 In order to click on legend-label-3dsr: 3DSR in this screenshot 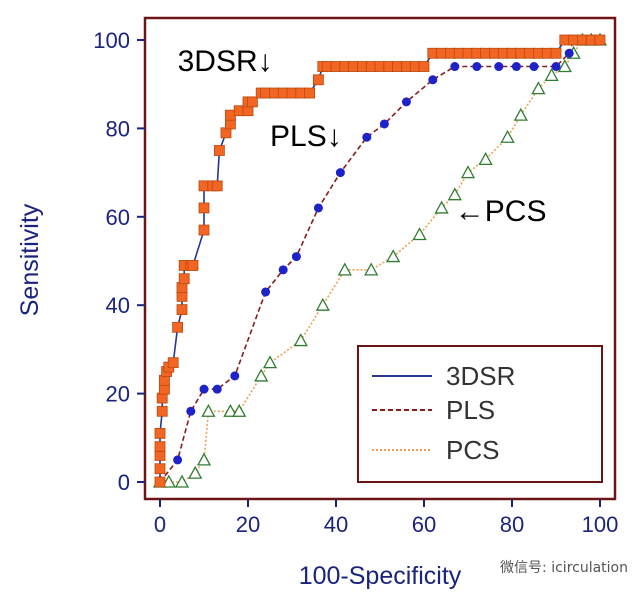, I will do `click(480, 376)`.